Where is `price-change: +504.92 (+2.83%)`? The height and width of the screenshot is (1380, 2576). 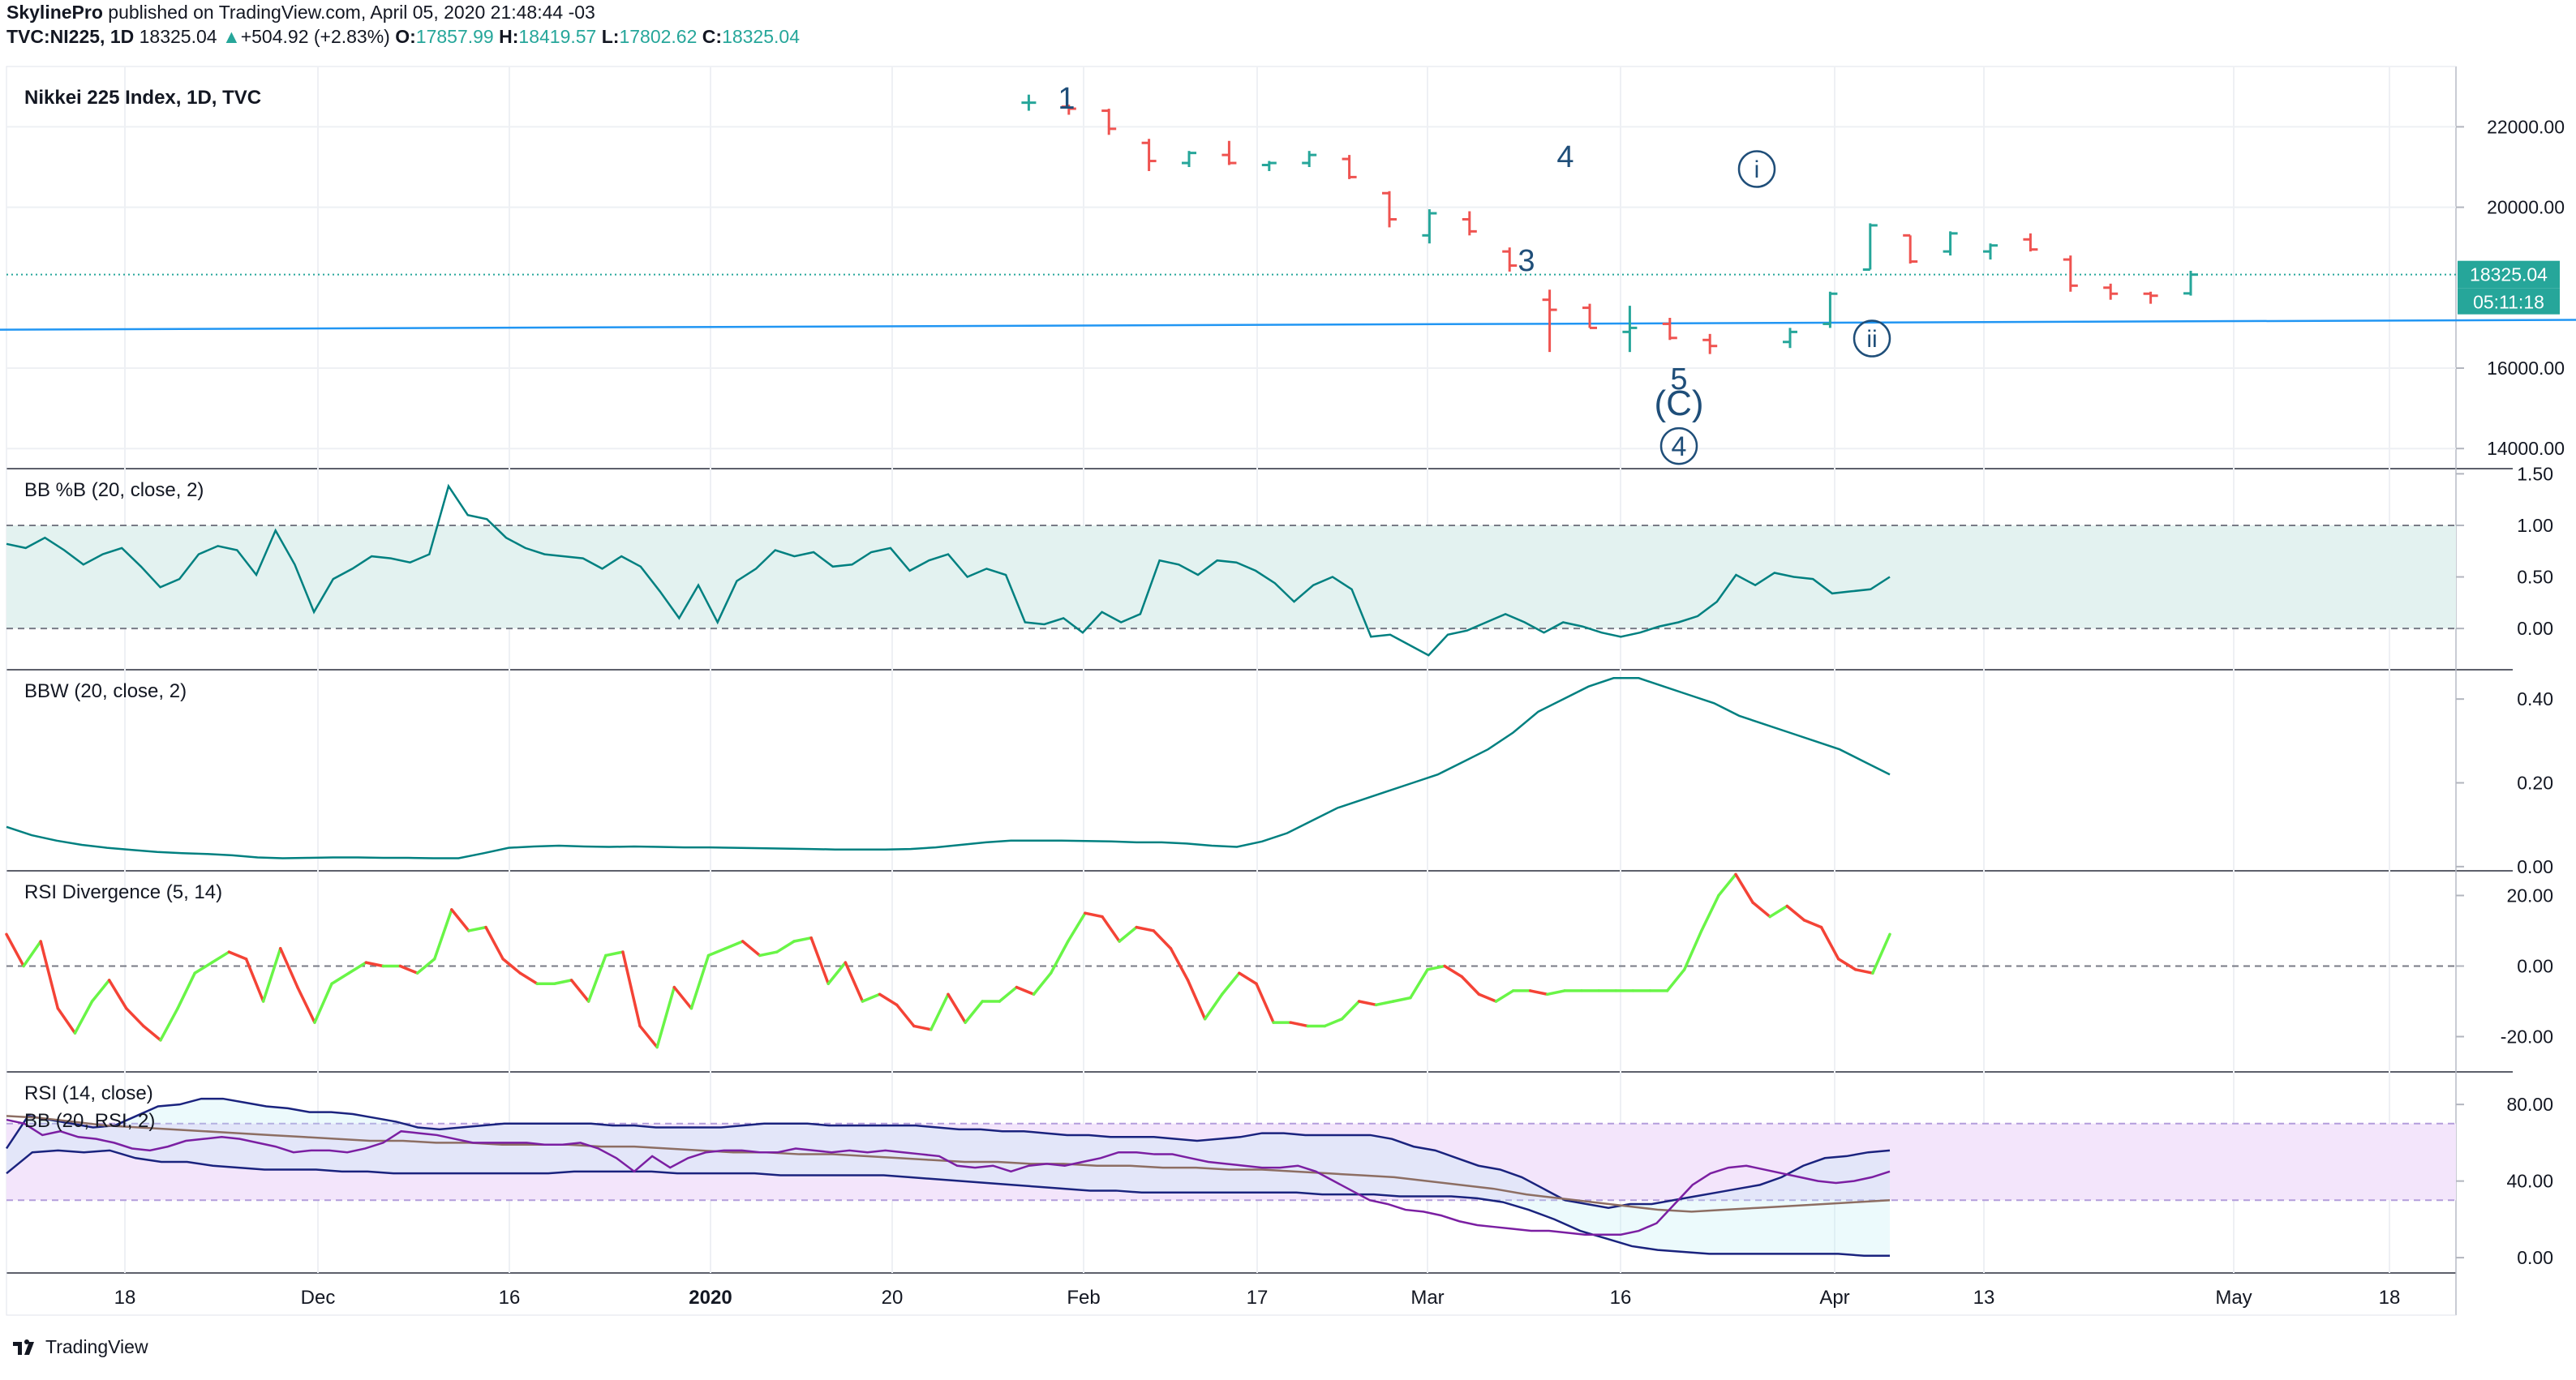
price-change: +504.92 (+2.83%) is located at coordinates (315, 36).